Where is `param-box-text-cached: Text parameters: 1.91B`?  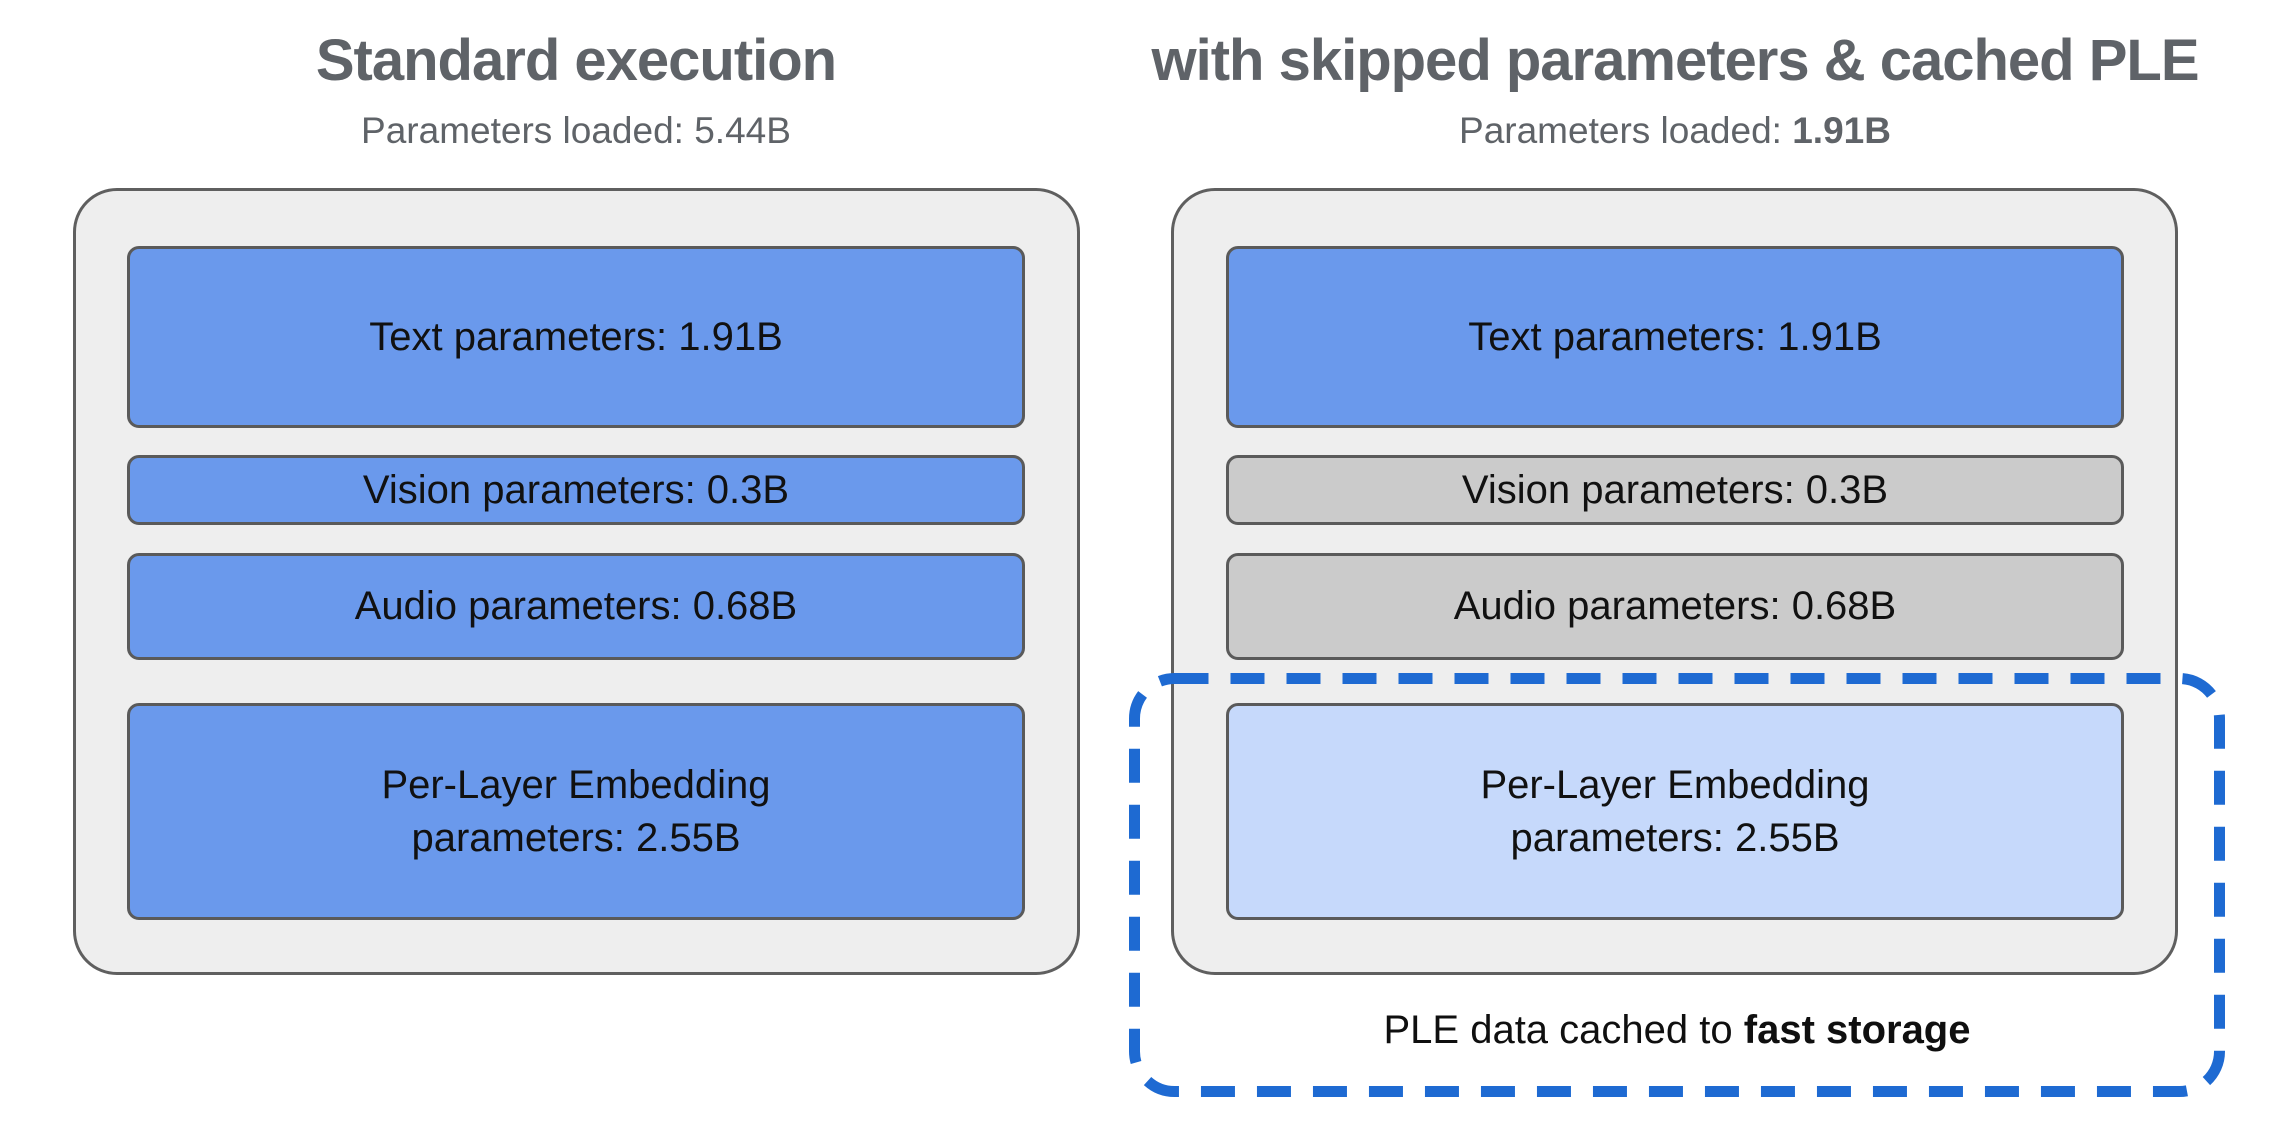
param-box-text-cached: Text parameters: 1.91B is located at coordinates (1675, 337).